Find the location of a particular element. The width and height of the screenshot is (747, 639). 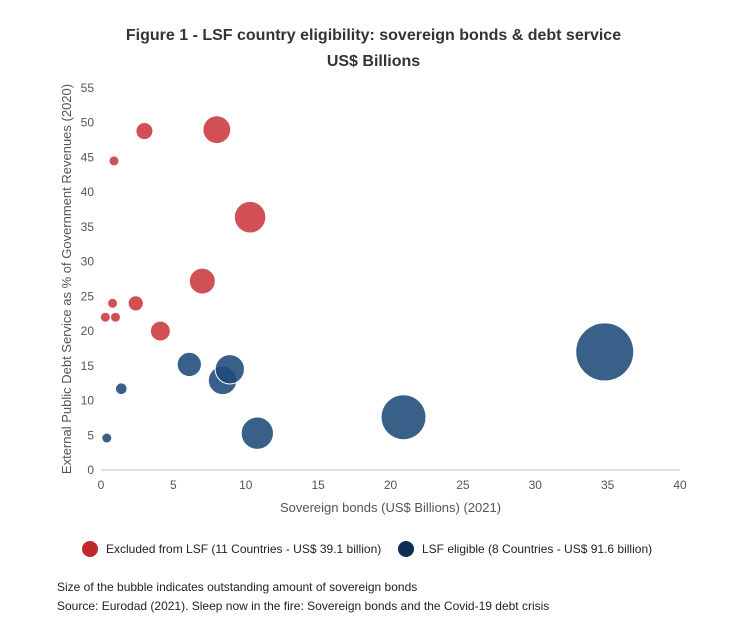

legend-marker-excluded is located at coordinates (90, 549).